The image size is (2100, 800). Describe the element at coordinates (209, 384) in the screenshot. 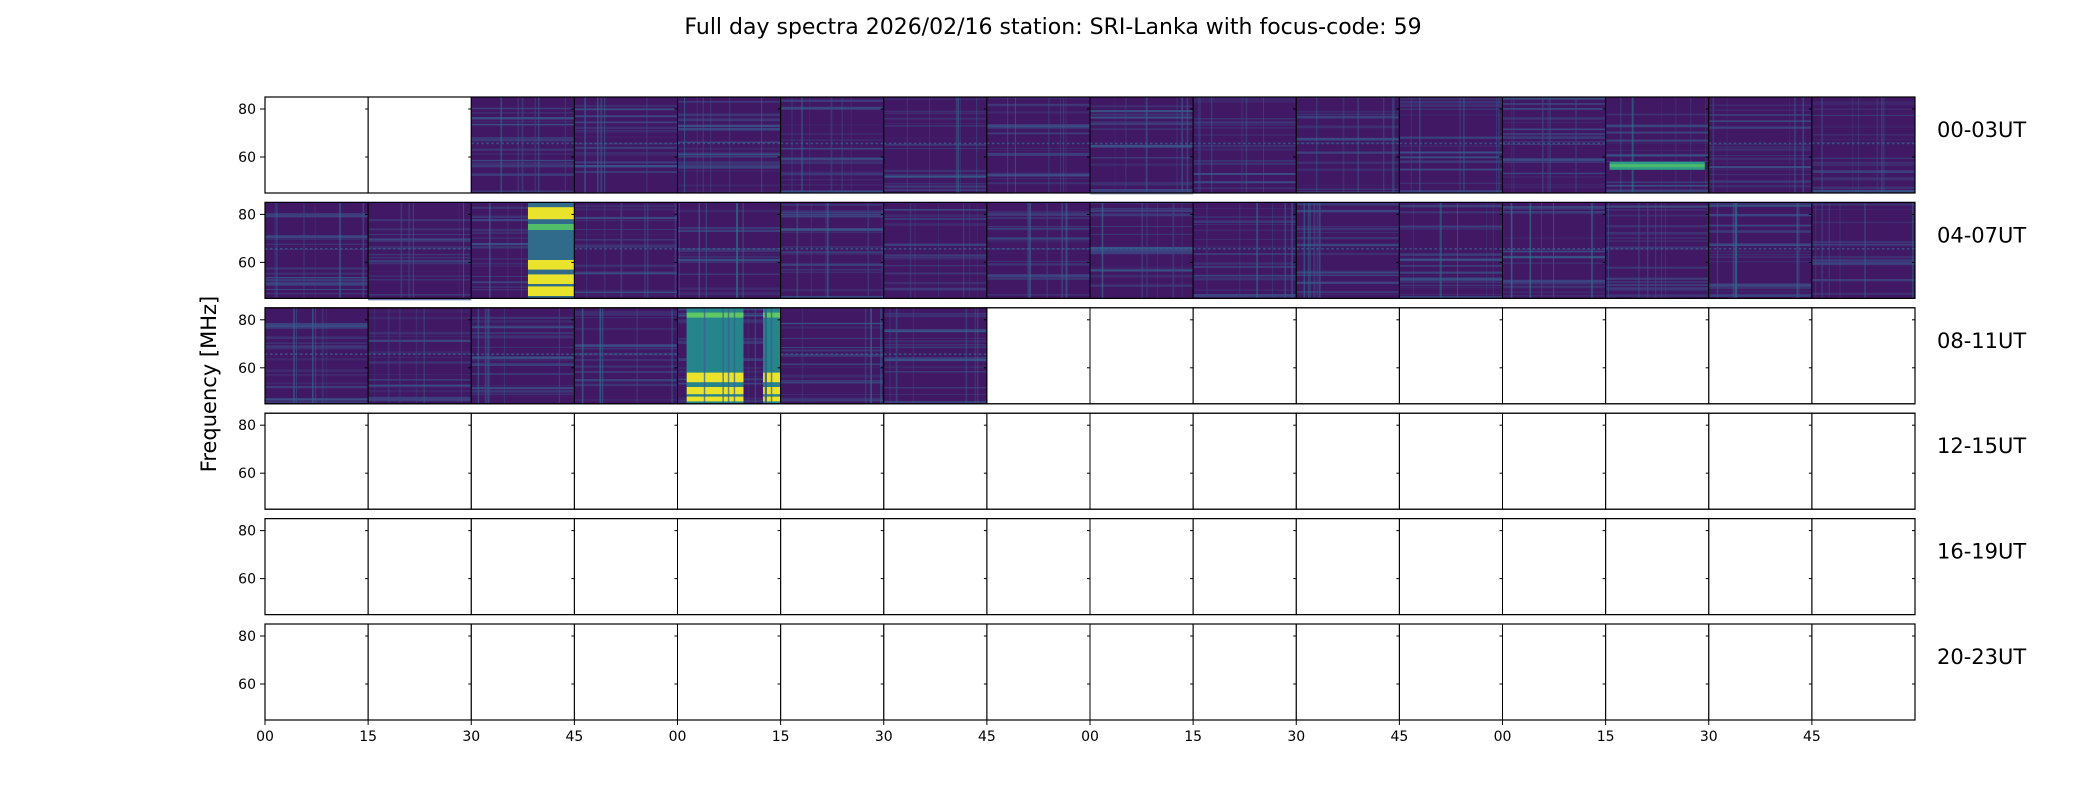

I see `y-axis-label: Frequency [MHz]` at that location.